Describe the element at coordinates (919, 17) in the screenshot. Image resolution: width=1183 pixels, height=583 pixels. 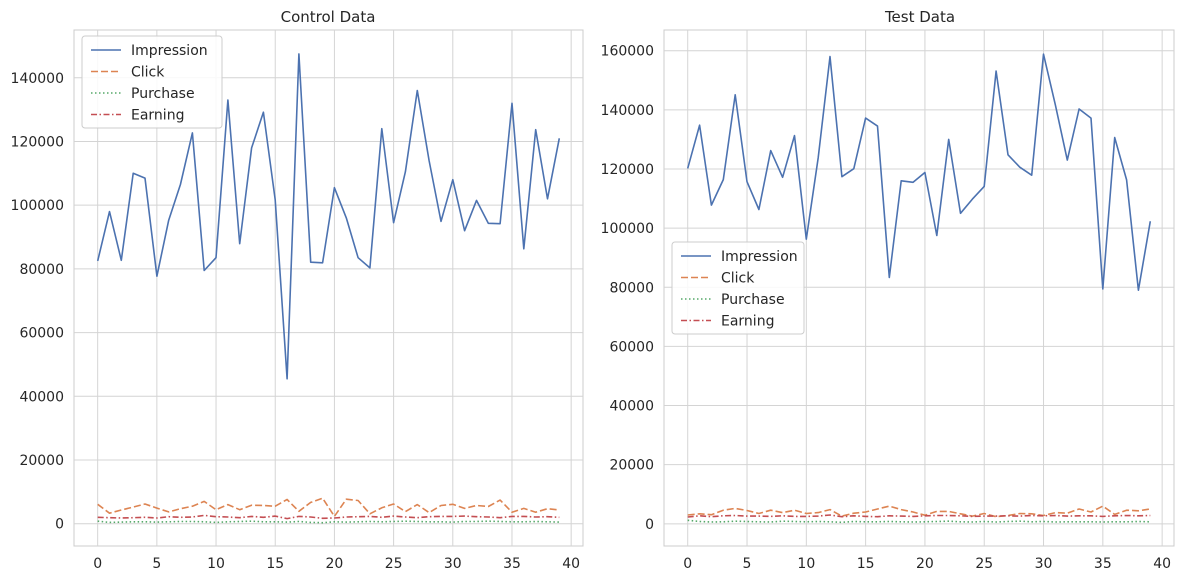
I see `chart-title: Test Data` at that location.